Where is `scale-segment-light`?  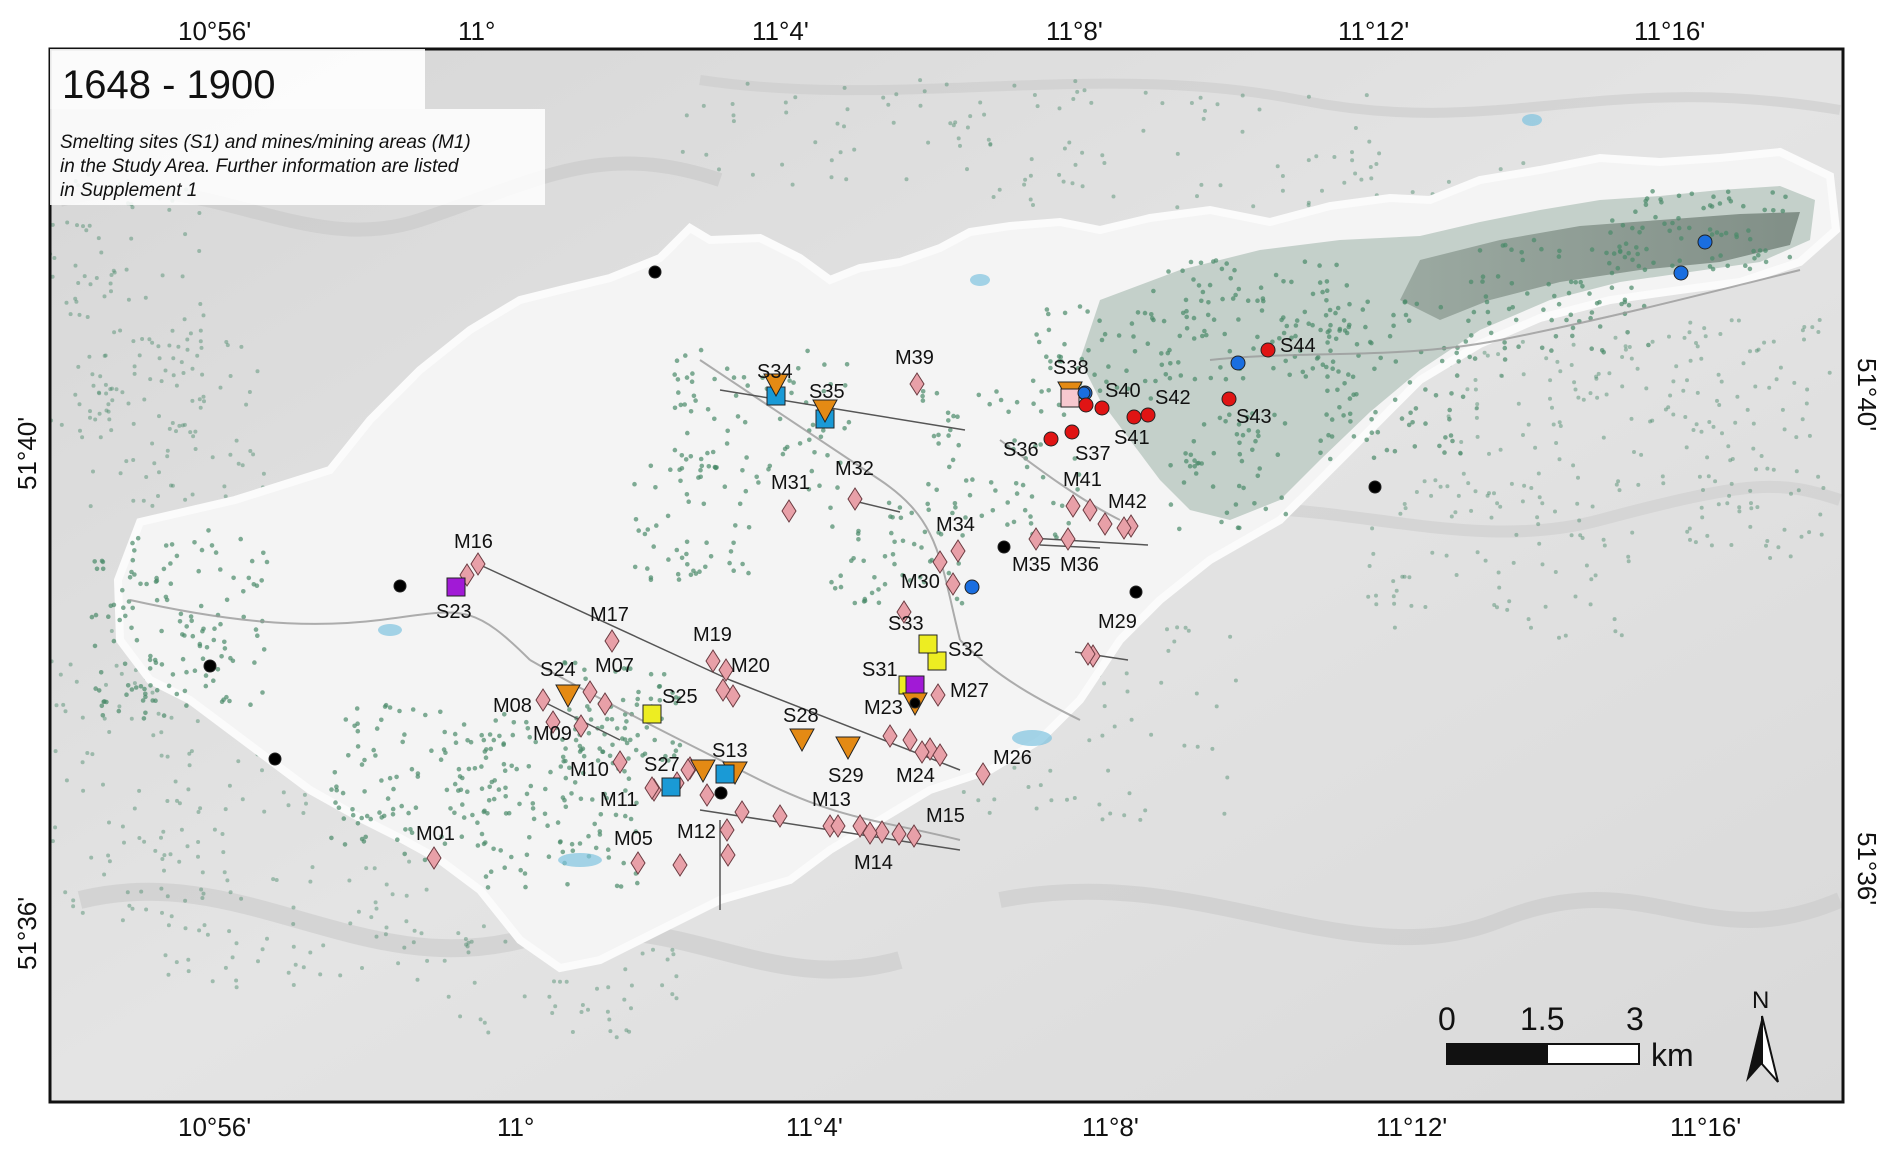
scale-segment-light is located at coordinates (1593, 1054).